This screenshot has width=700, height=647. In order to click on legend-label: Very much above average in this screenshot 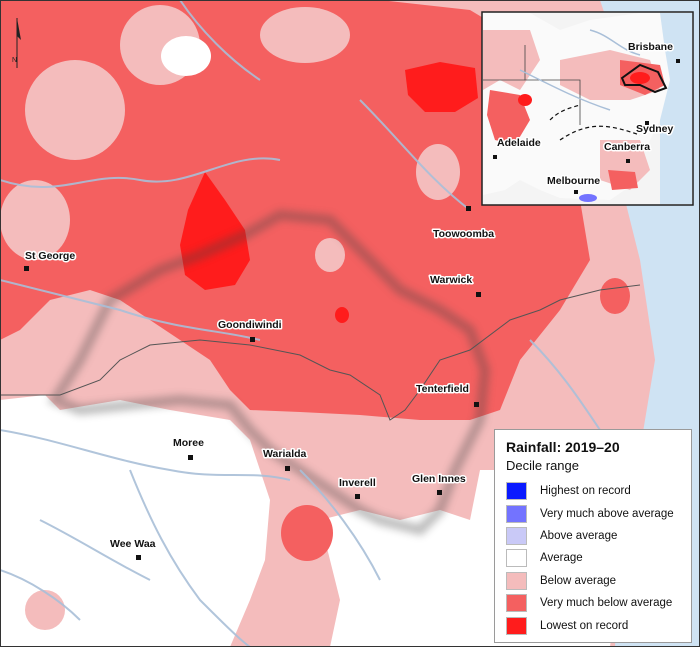, I will do `click(607, 513)`.